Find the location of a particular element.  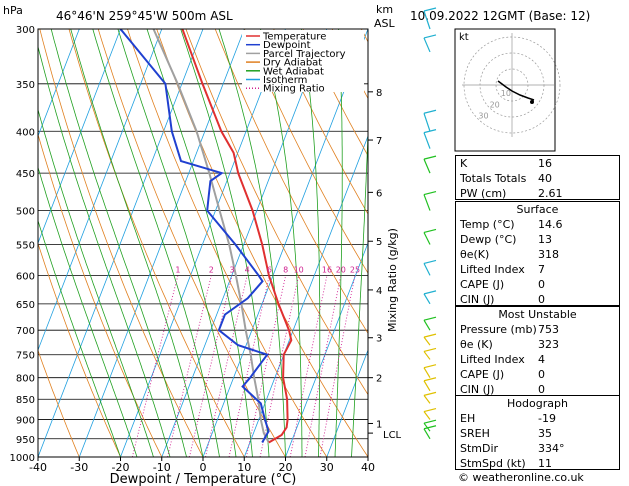

table-row: CAPE (J) 0 is located at coordinates (537, 374).